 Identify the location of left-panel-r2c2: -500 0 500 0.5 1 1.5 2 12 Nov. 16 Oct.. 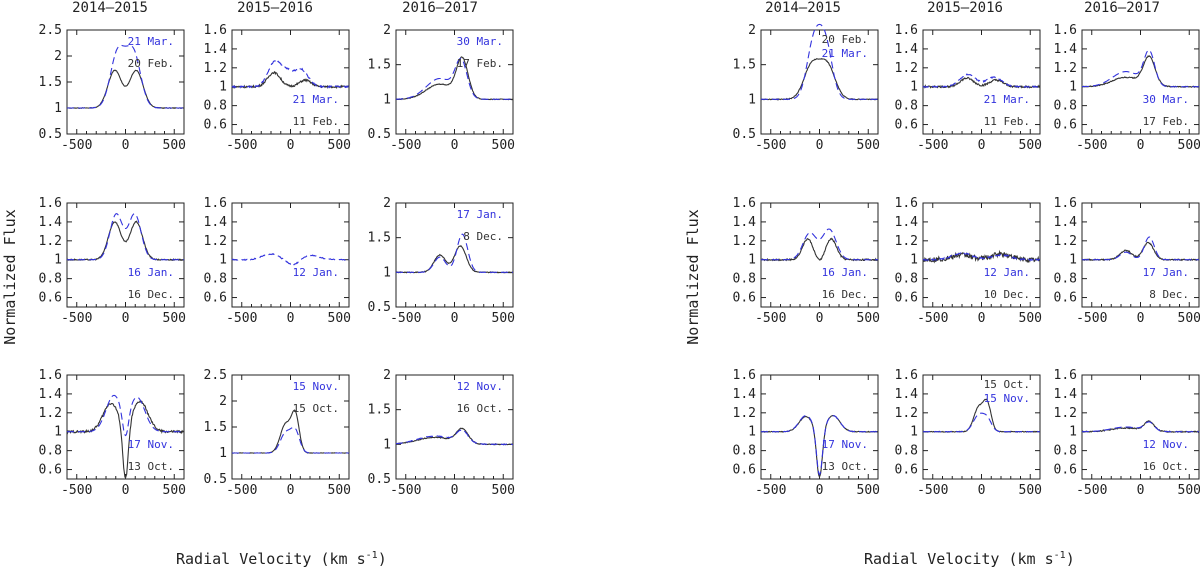
(441, 433).